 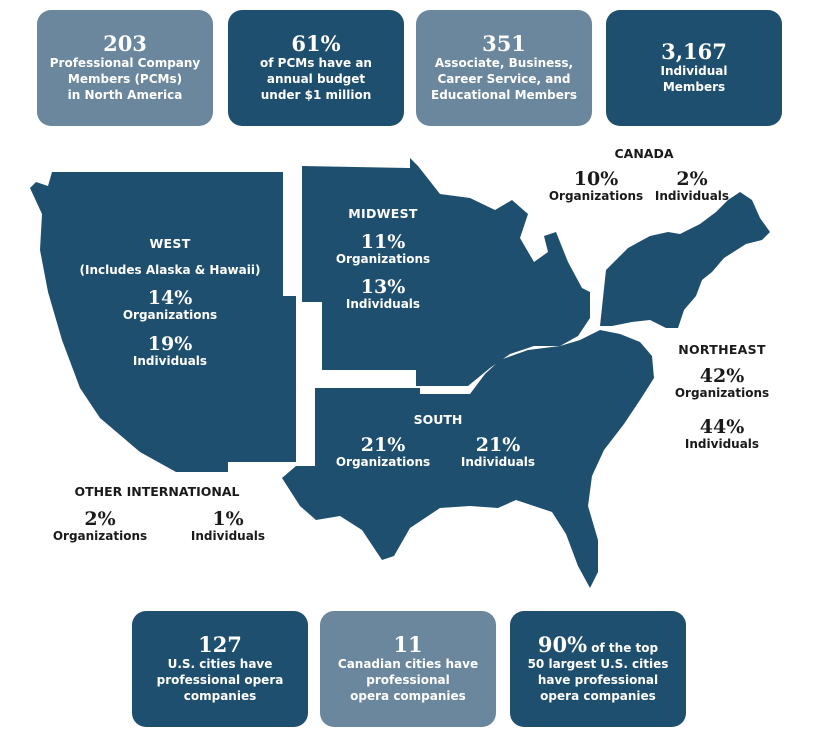 What do you see at coordinates (383, 242) in the screenshot?
I see `org-percent: 11%` at bounding box center [383, 242].